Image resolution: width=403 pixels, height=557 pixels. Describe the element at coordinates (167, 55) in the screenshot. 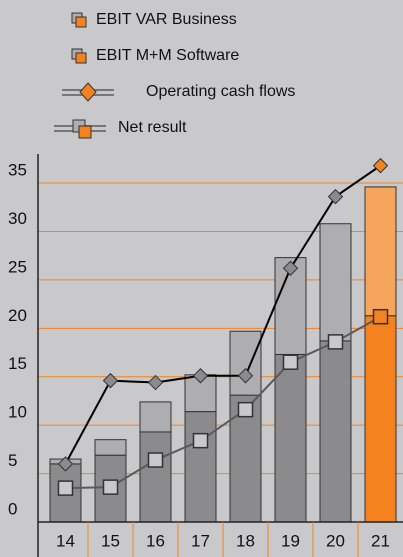

I see `legend-label: EBIT M+M Software` at that location.